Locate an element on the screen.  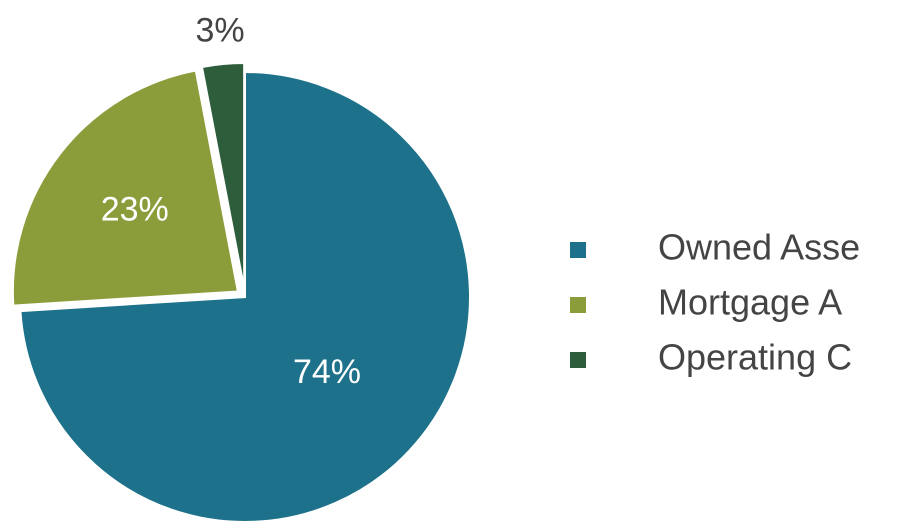
legend-label: Operating C is located at coordinates (755, 357).